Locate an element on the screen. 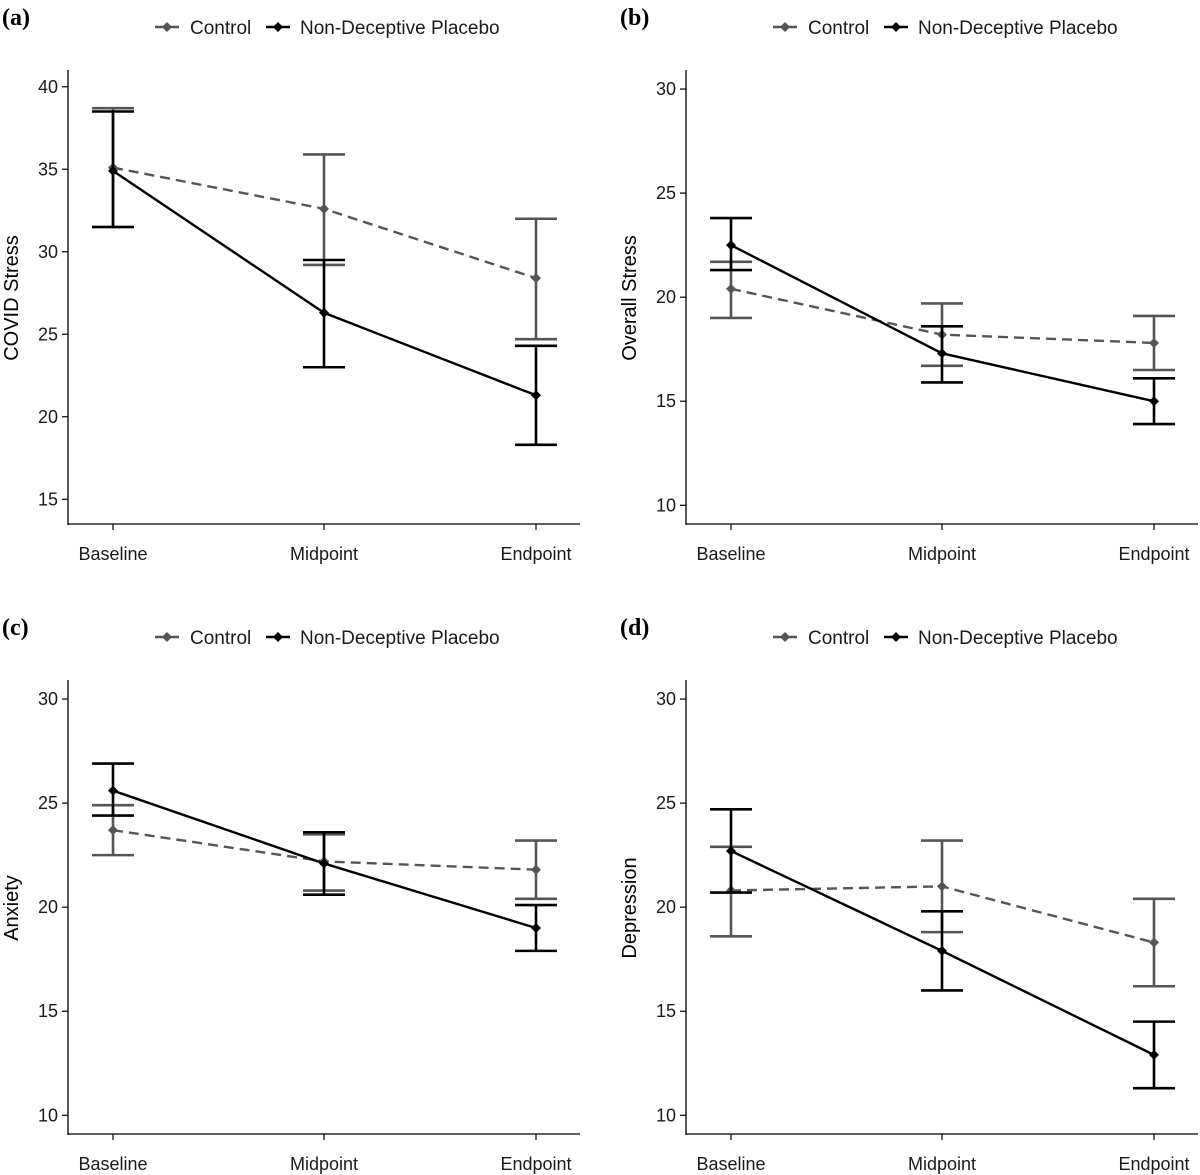 The image size is (1200, 1175). panel-label: (d) is located at coordinates (634, 628).